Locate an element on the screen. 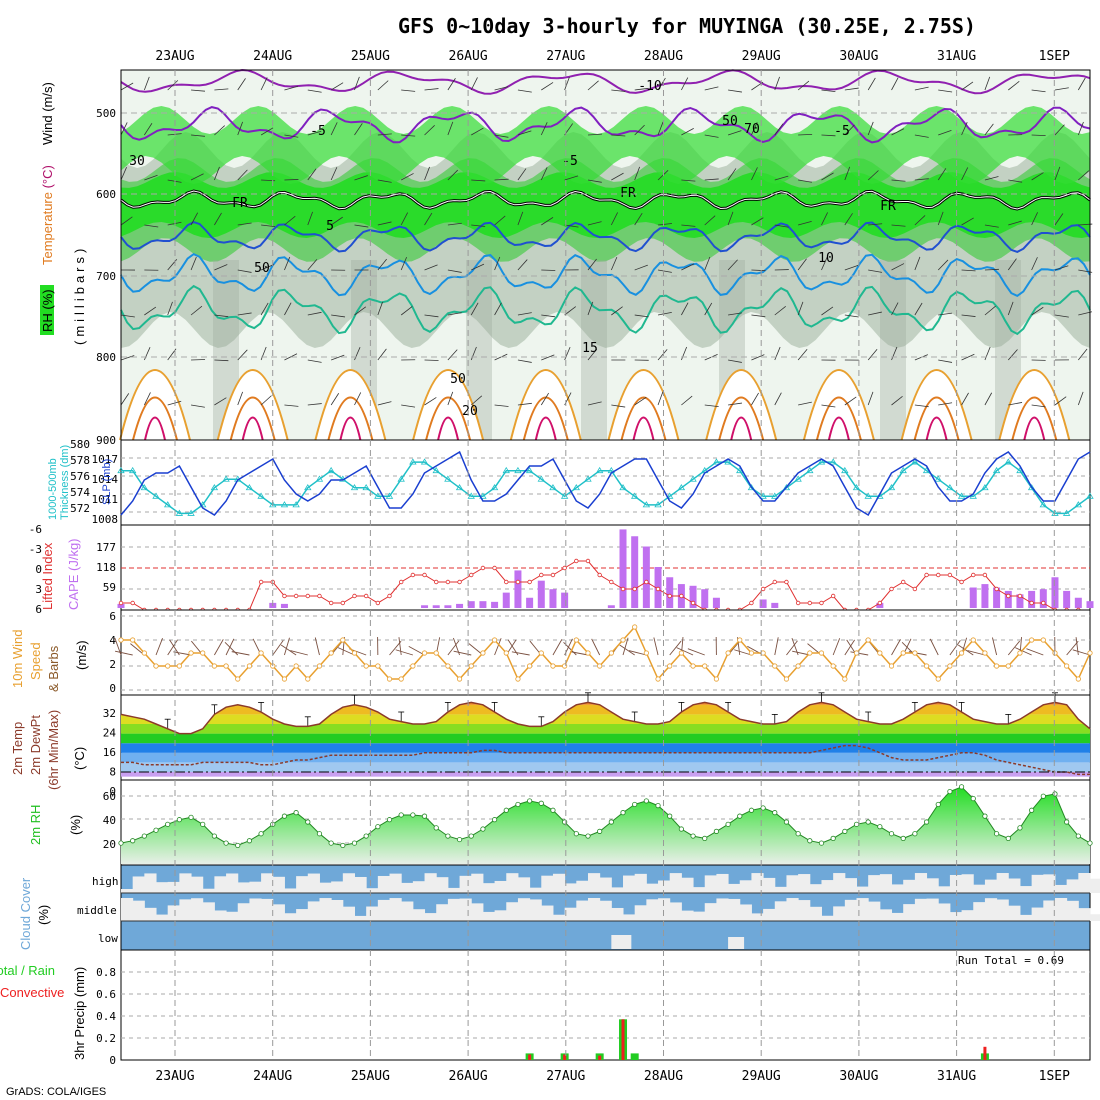 The image size is (1100, 1100). wind-grid is located at coordinates (605, 653).